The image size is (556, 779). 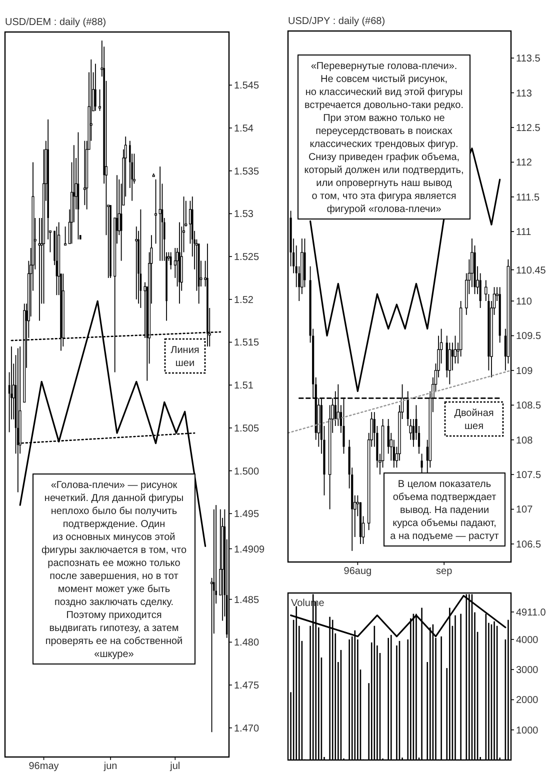 I want to click on y-tick-label: 1.52, so click(x=244, y=300).